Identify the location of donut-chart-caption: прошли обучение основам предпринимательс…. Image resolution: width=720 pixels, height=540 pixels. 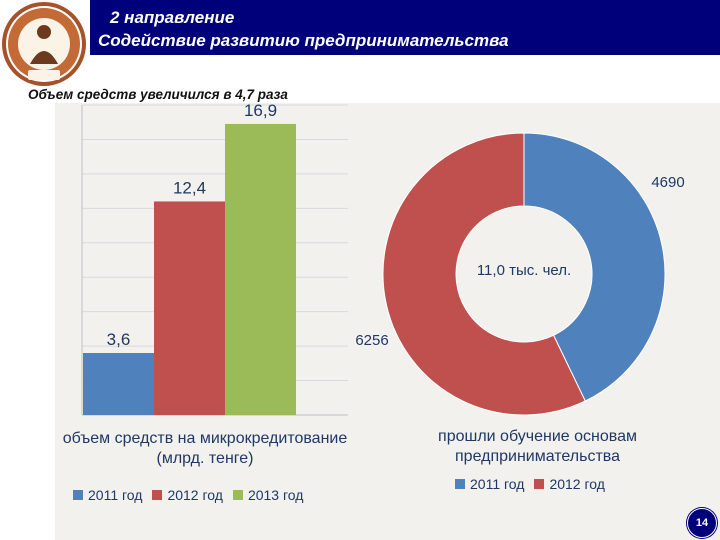
(537, 447).